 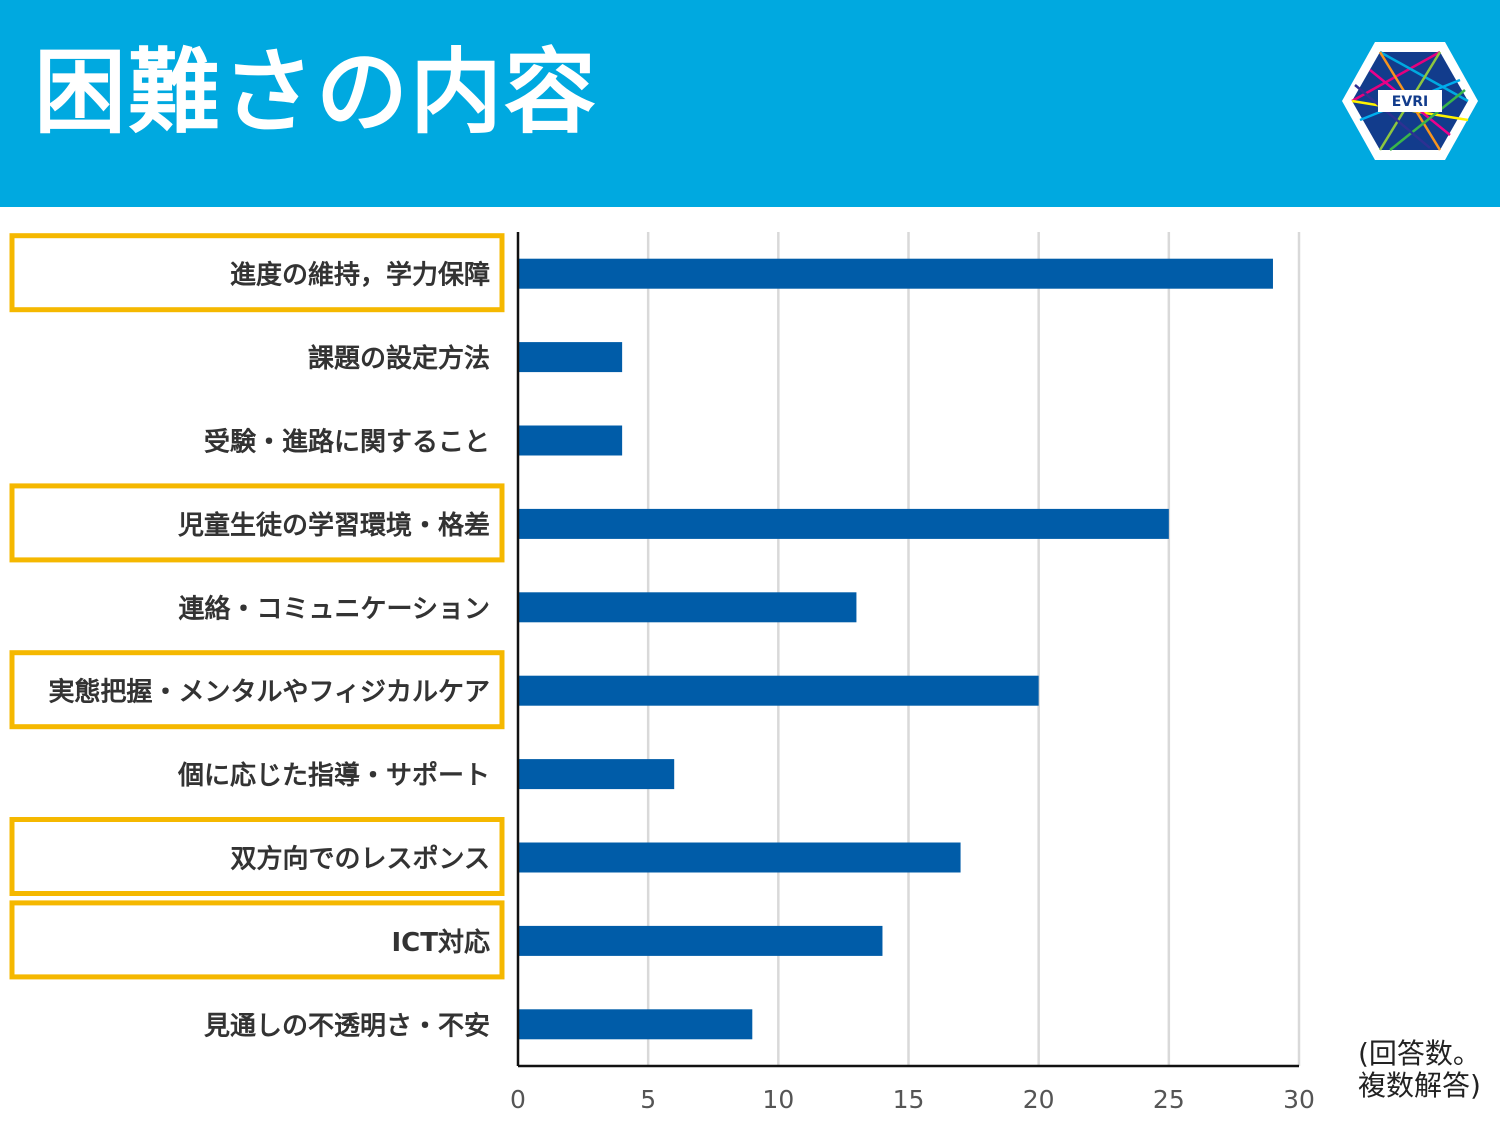 What do you see at coordinates (347, 1026) in the screenshot?
I see `category-label: 見通しの不透明さ・不安` at bounding box center [347, 1026].